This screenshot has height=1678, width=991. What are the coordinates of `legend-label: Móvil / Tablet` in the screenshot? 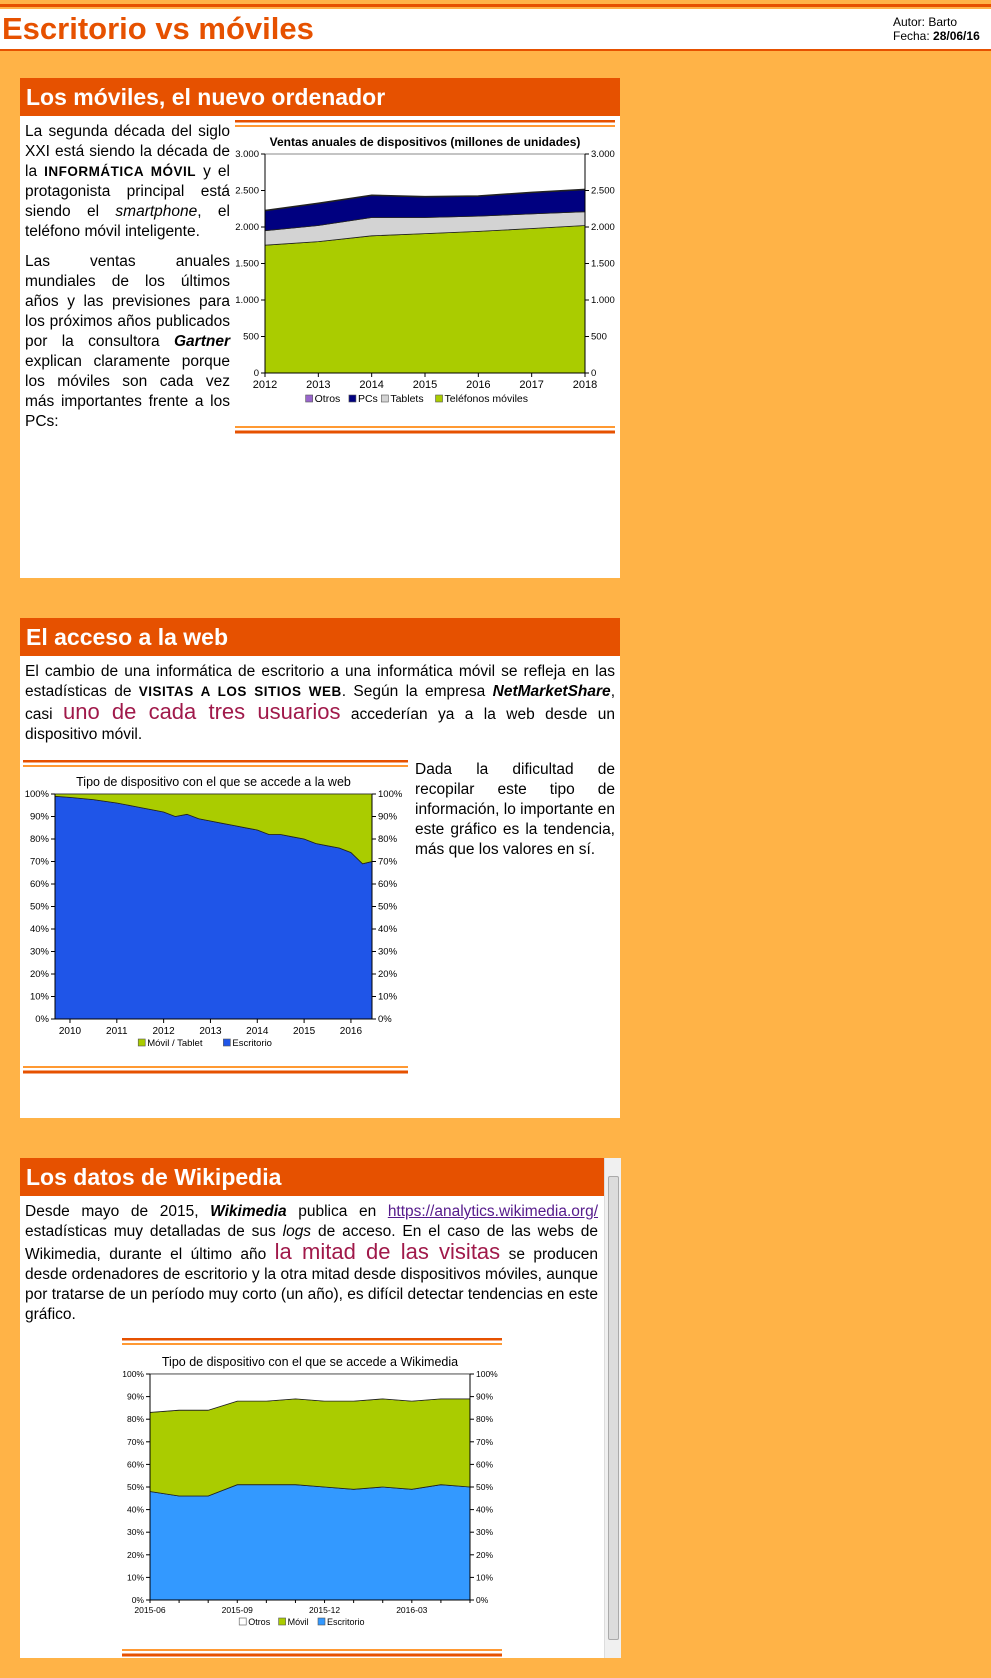 It's located at (175, 1043).